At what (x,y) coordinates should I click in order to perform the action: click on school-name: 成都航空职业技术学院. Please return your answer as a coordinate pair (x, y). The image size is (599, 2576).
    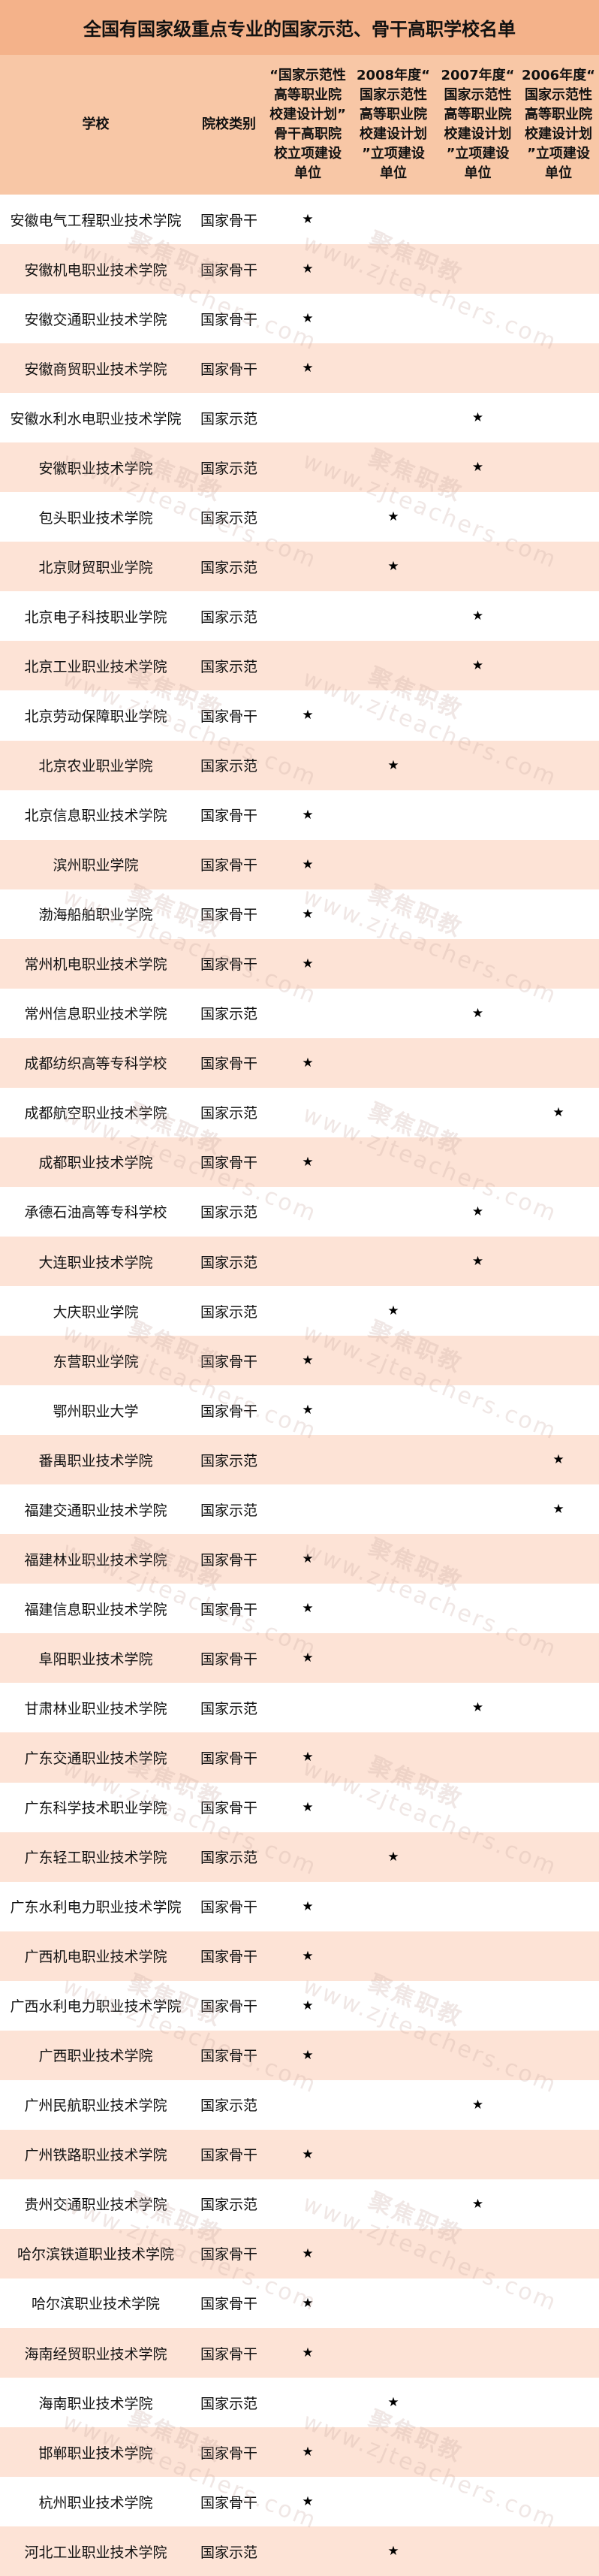
    Looking at the image, I should click on (95, 1113).